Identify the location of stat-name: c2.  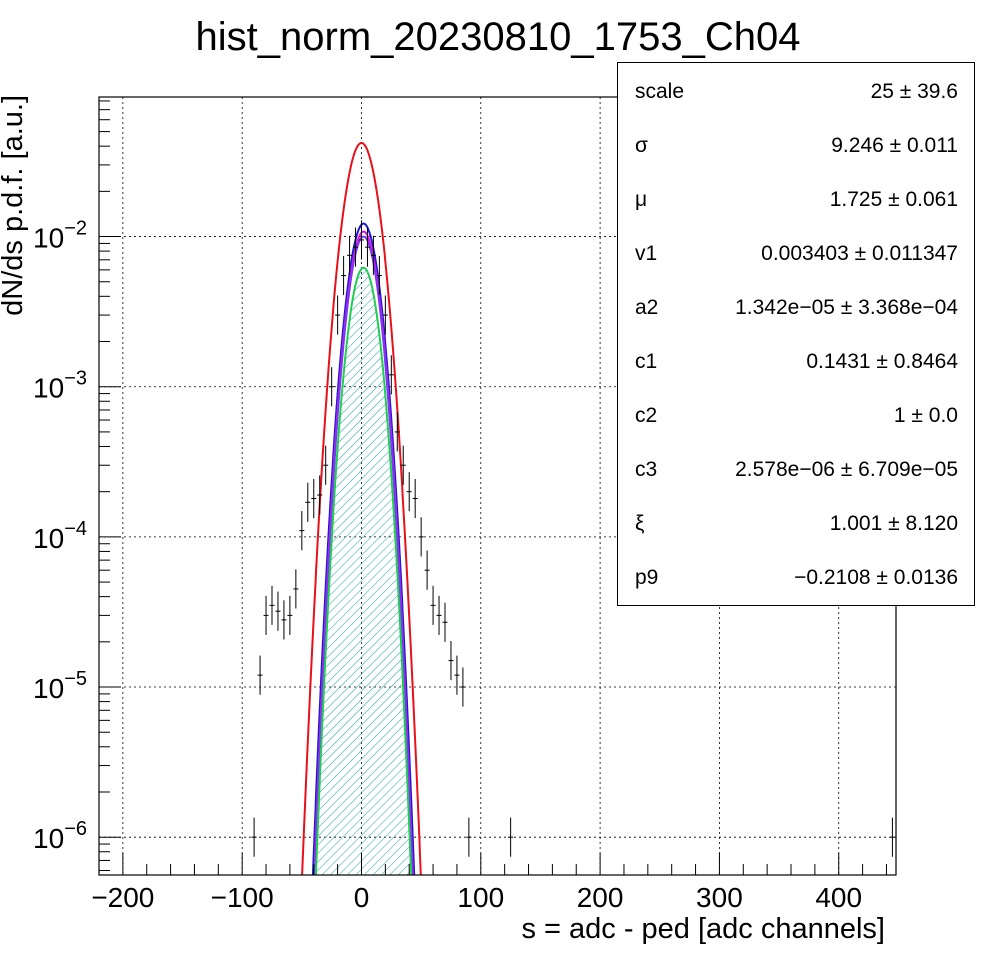
(646, 415).